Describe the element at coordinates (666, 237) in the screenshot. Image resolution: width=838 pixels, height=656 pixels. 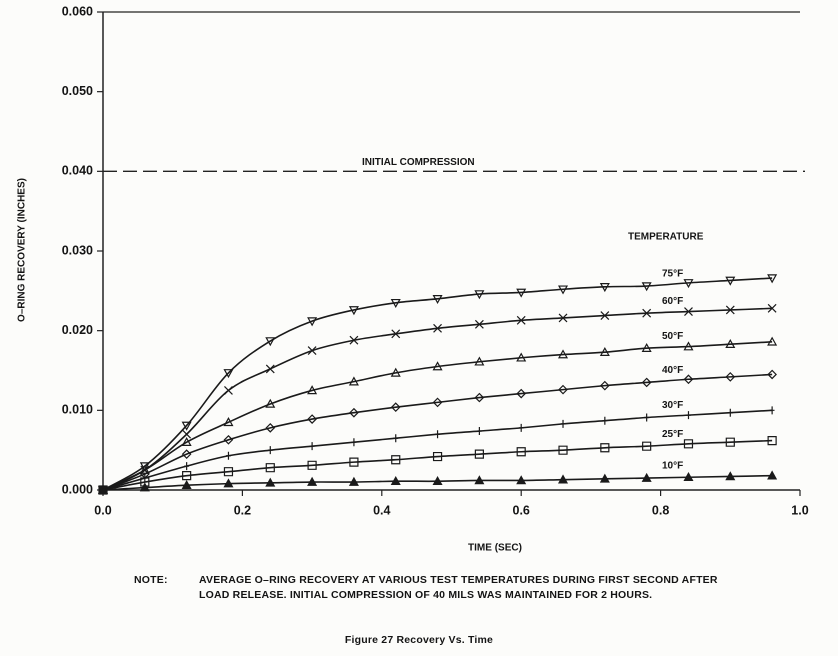
I see `legend-title: TEMPERATURE` at that location.